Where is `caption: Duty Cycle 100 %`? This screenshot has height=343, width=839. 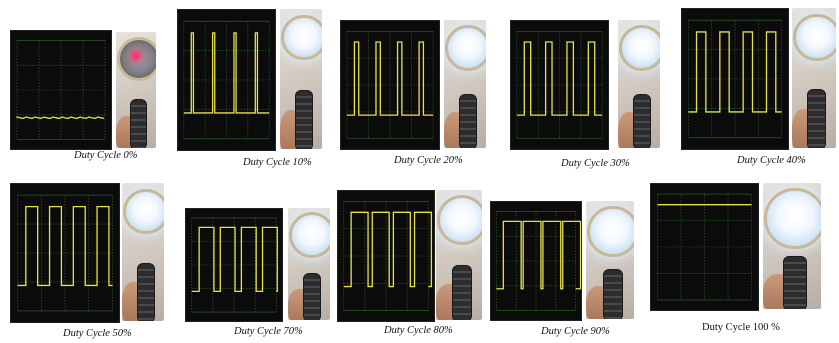 caption: Duty Cycle 100 % is located at coordinates (741, 327).